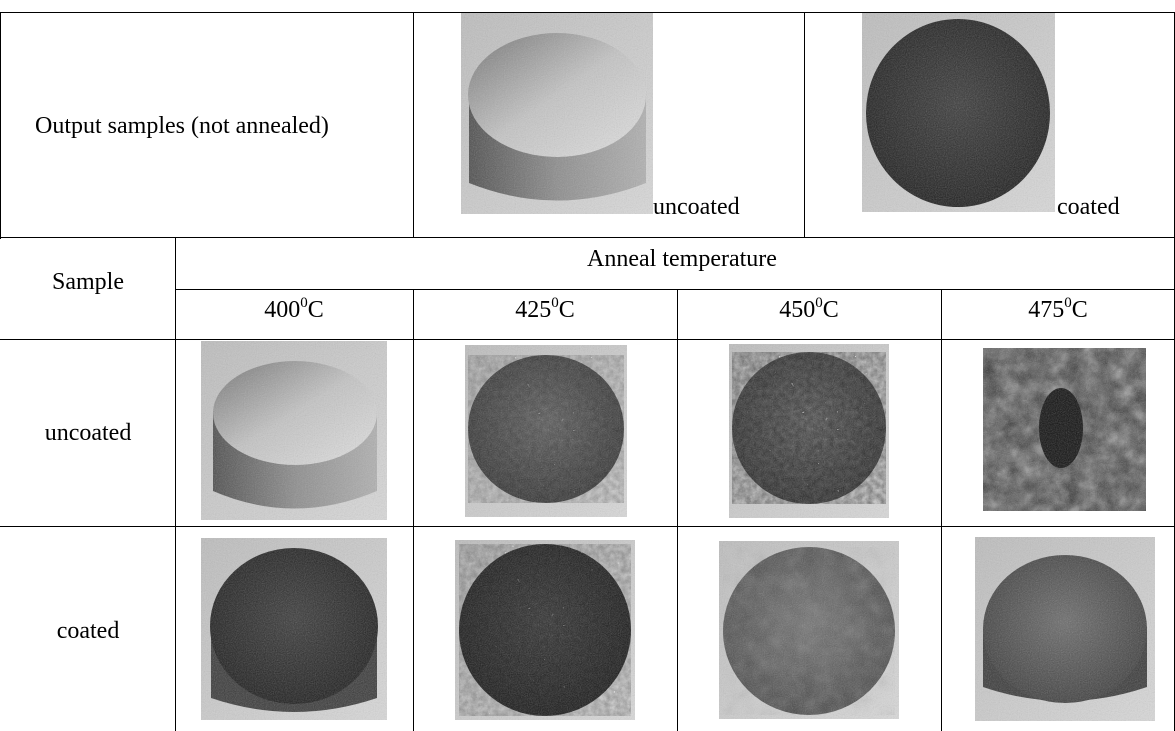  Describe the element at coordinates (682, 259) in the screenshot. I see `anneal-temperature-header: Anneal temperature` at that location.